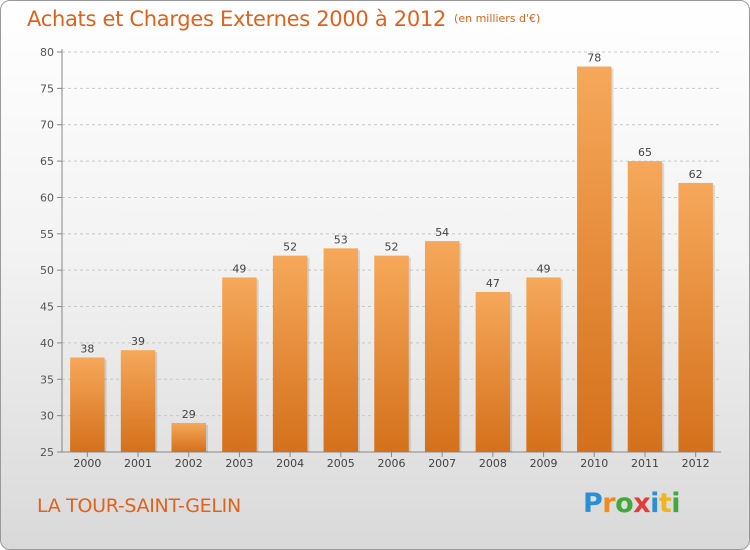  I want to click on x-tick-label: 2008, so click(493, 463).